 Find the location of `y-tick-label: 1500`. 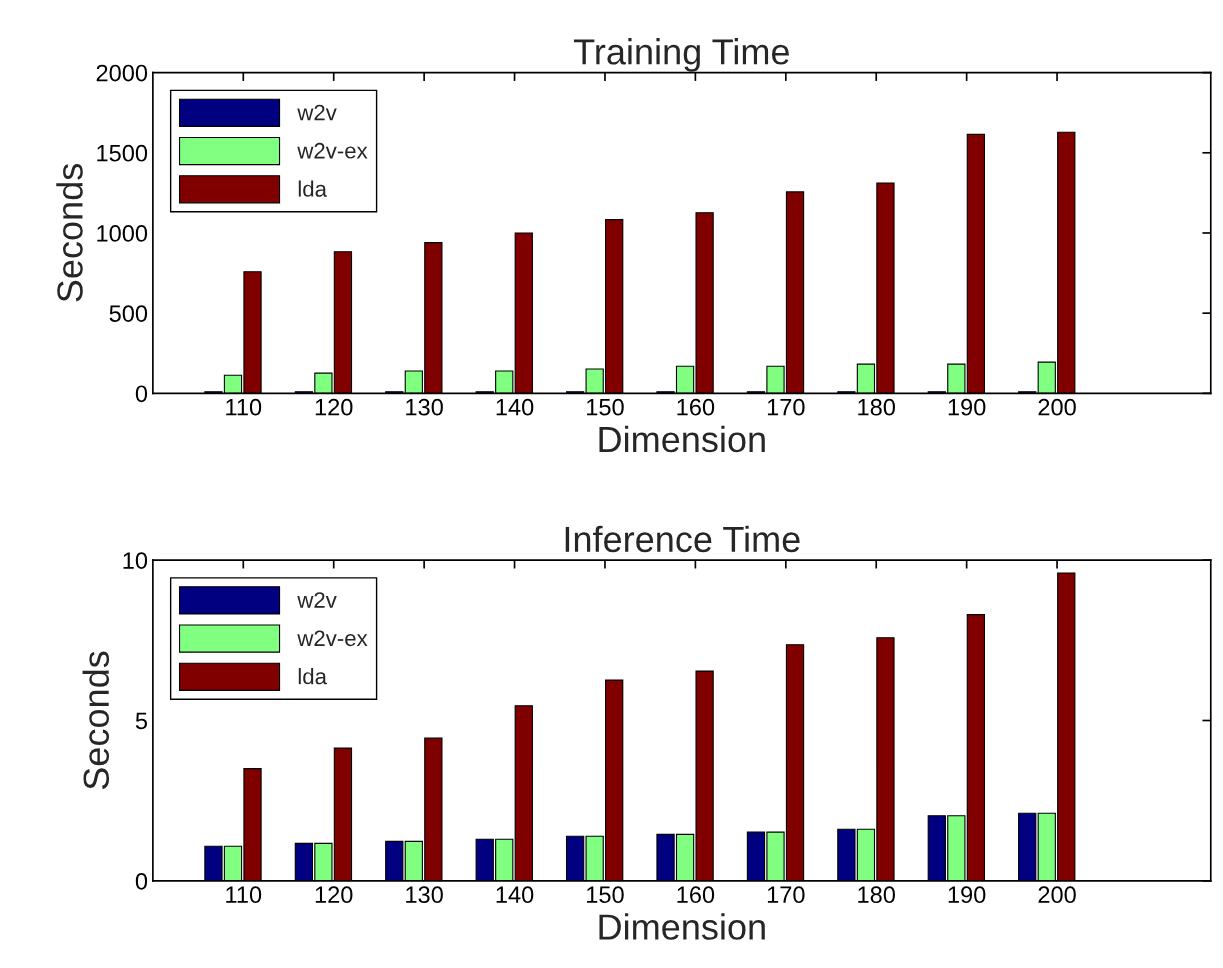

y-tick-label: 1500 is located at coordinates (122, 153).